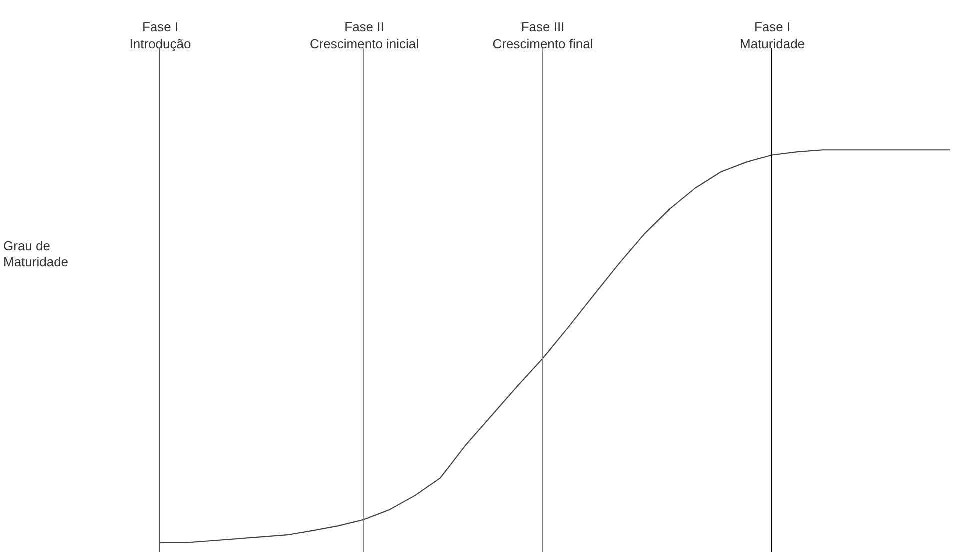  Describe the element at coordinates (161, 36) in the screenshot. I see `x-tick-label: Fase I Introdução` at that location.